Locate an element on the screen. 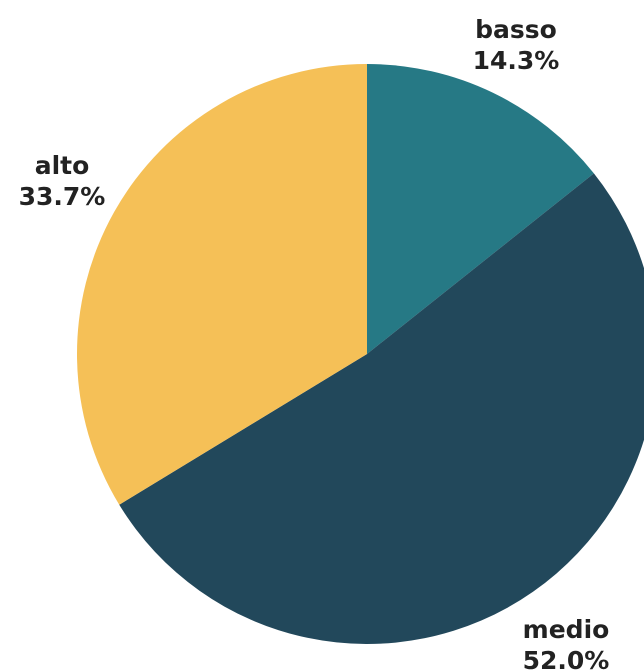 The image size is (644, 672). slice-label-medio: medio is located at coordinates (566, 629).